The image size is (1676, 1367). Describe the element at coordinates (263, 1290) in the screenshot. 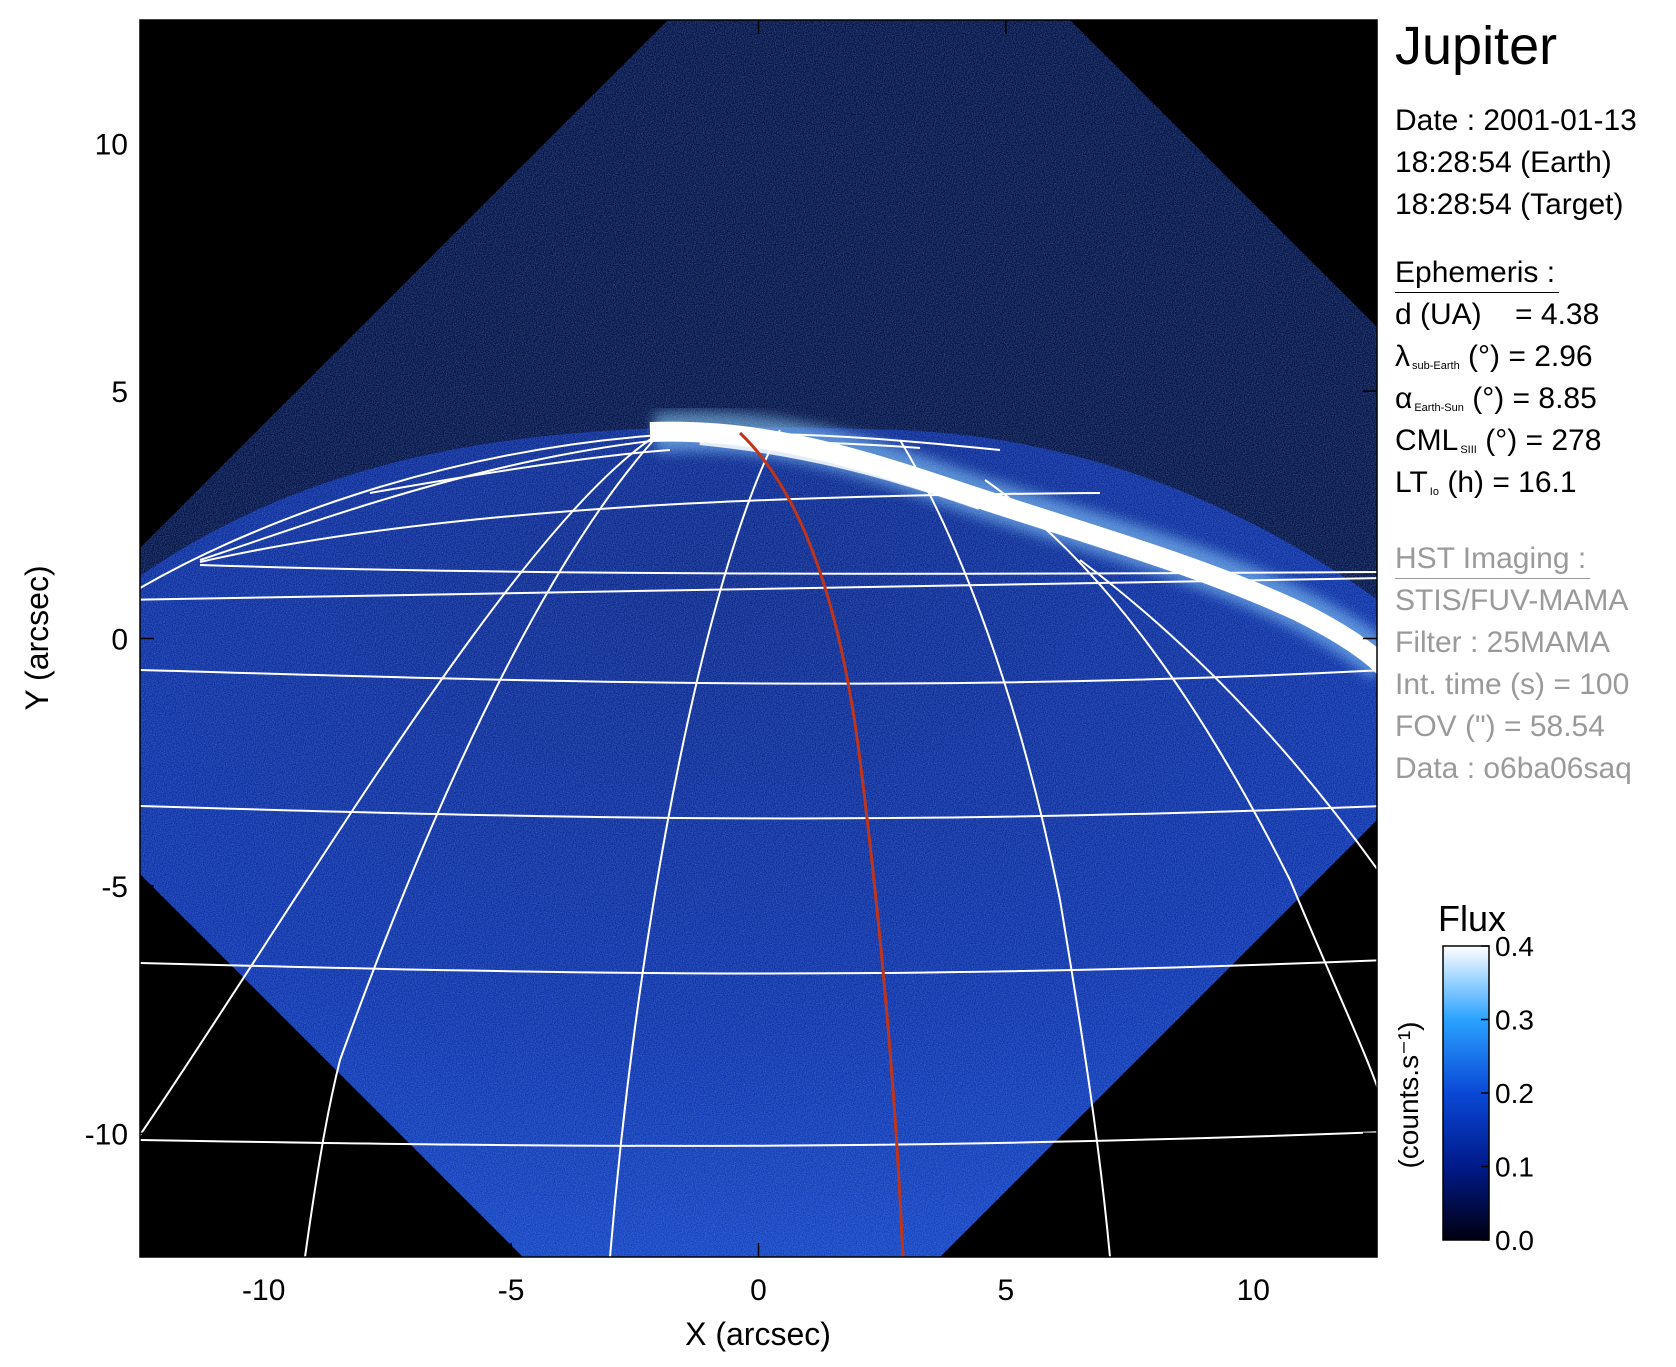

I see `x-tick-label: -10` at that location.